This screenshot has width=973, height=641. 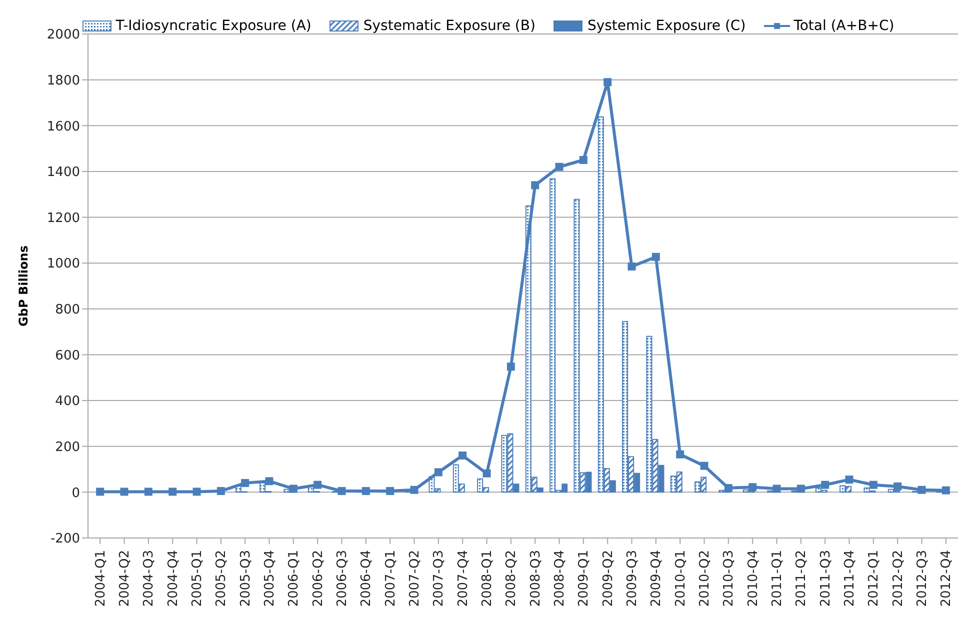 What do you see at coordinates (390, 578) in the screenshot?
I see `x-tick-label: 2007-Q1` at bounding box center [390, 578].